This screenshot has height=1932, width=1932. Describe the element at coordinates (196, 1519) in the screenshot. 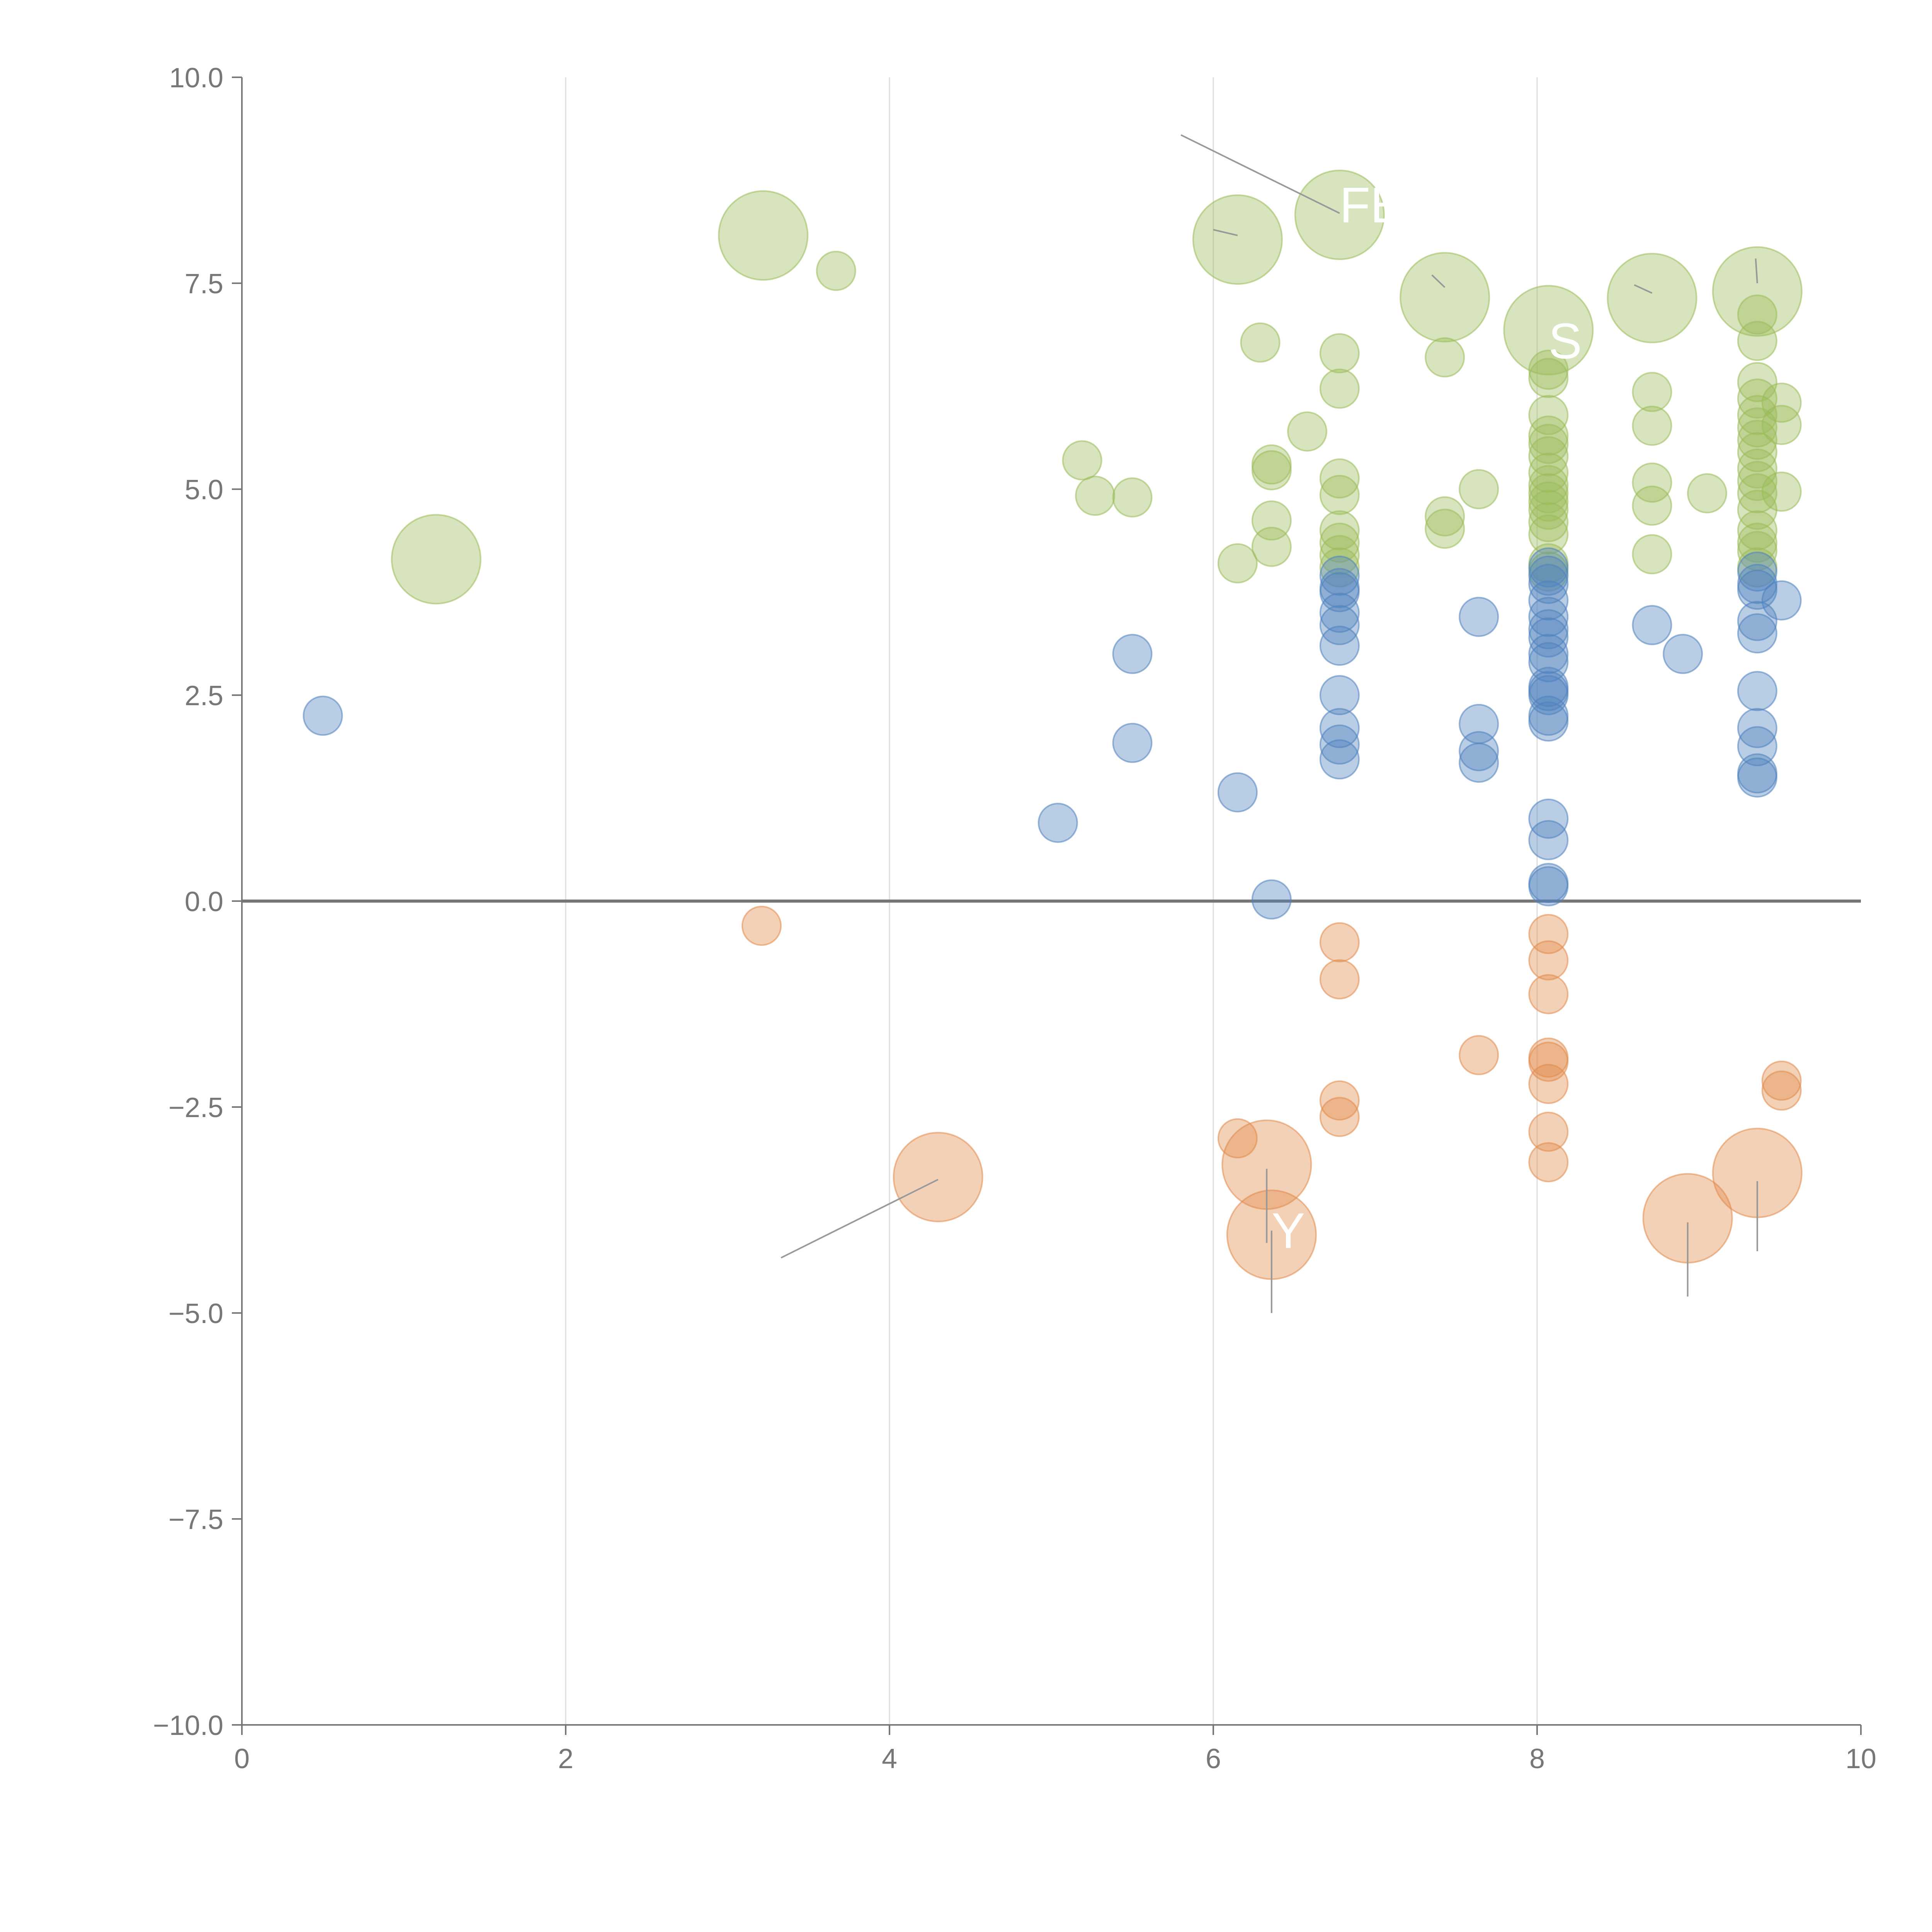

I see `y-tick-label: −7.5` at that location.